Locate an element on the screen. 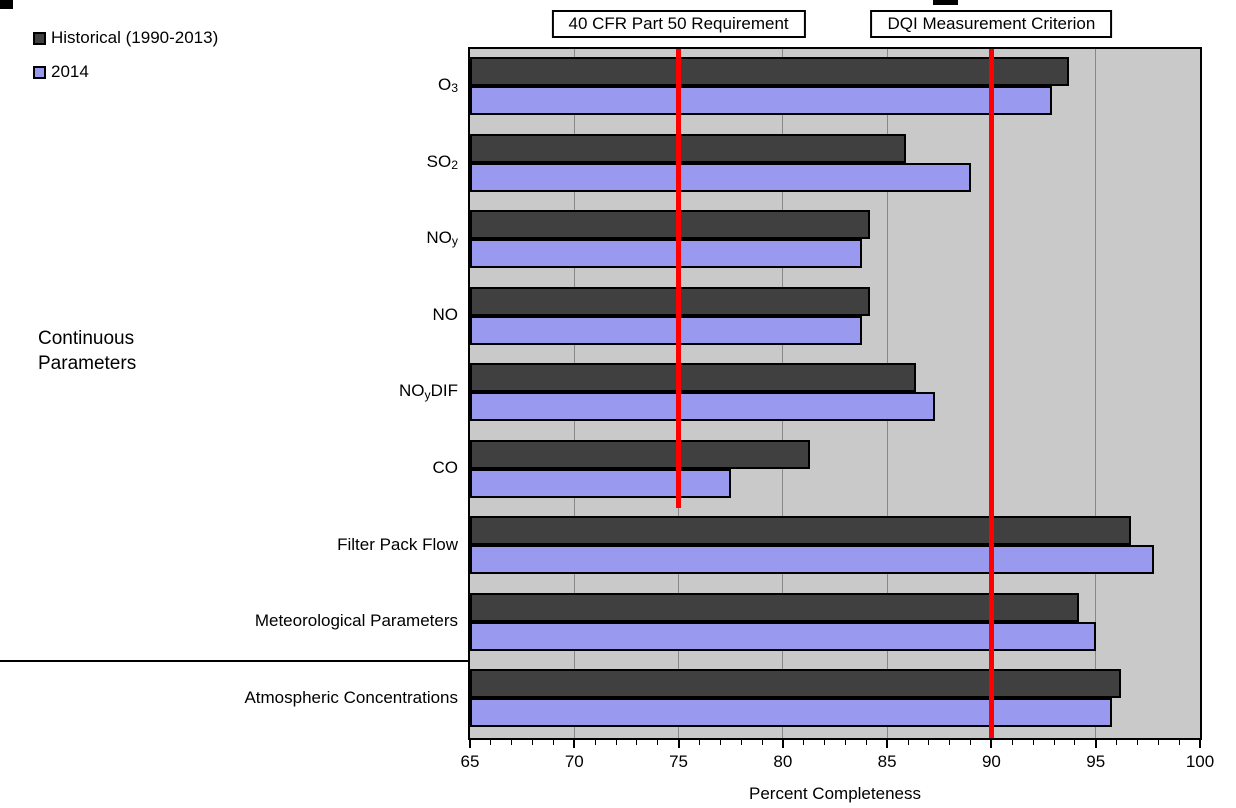  scan-artifact-topcenter is located at coordinates (945, 2).